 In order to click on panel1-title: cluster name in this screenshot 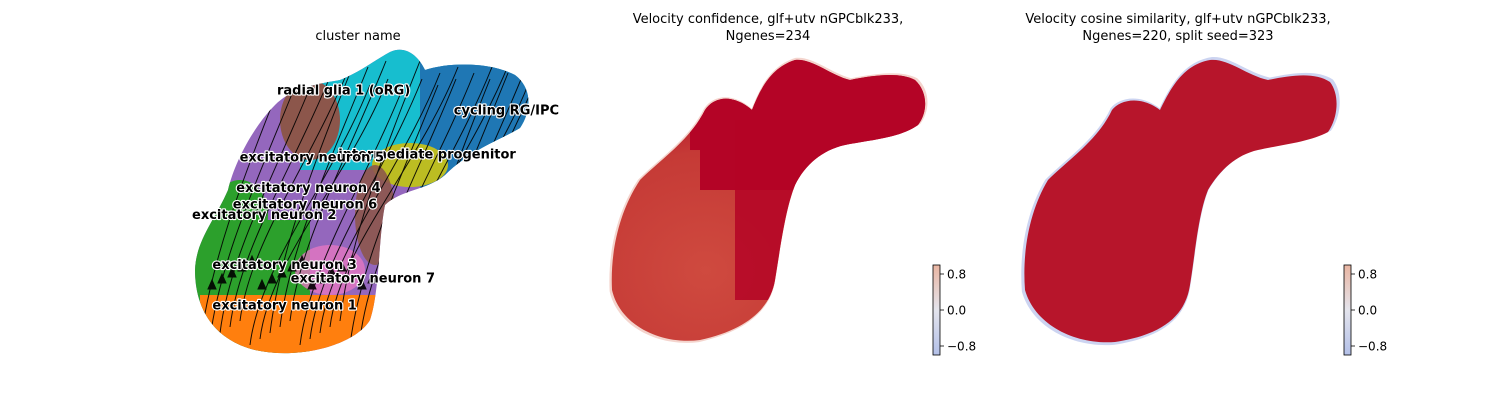, I will do `click(357, 36)`.